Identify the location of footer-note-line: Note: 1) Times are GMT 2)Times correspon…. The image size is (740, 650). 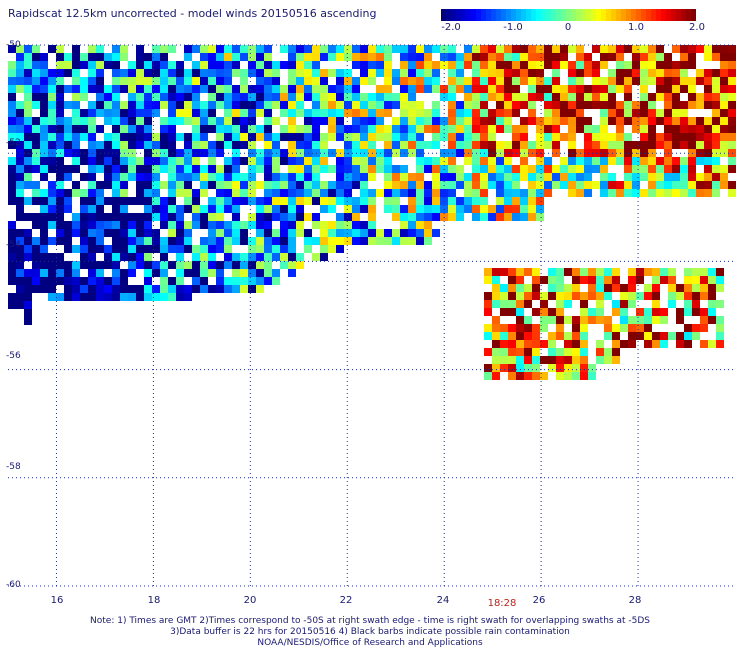
(370, 621).